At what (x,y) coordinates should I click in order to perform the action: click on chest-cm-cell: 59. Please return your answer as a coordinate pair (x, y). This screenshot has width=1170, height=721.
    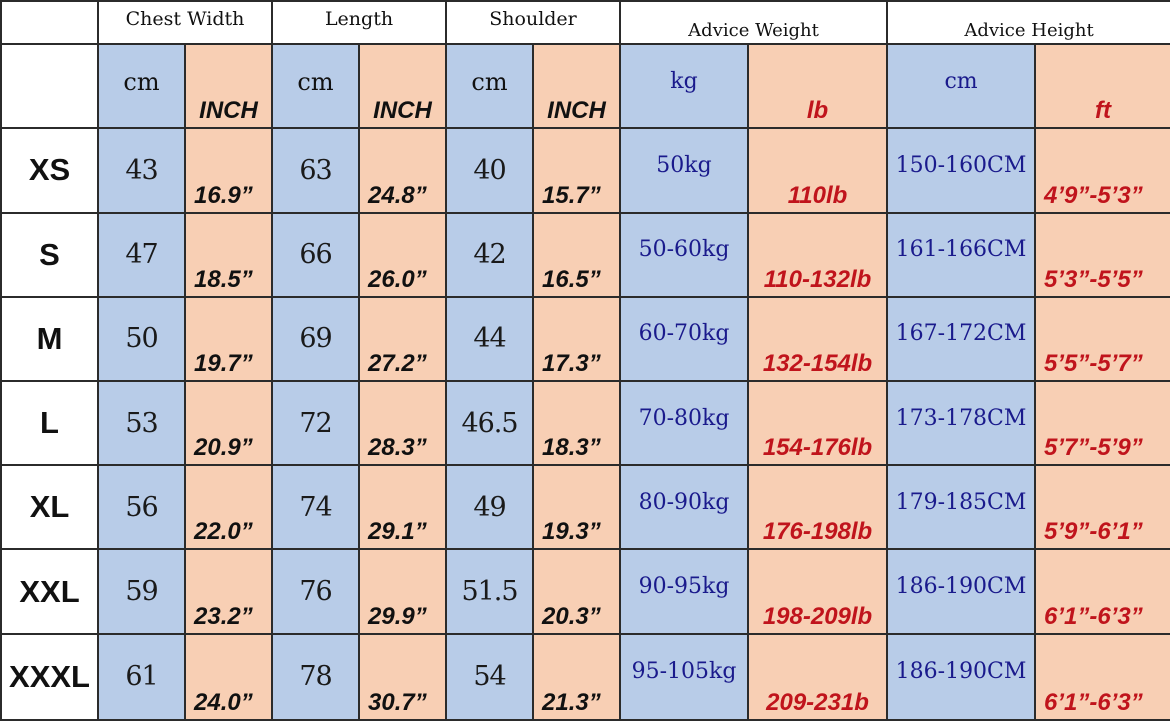
    Looking at the image, I should click on (141, 591).